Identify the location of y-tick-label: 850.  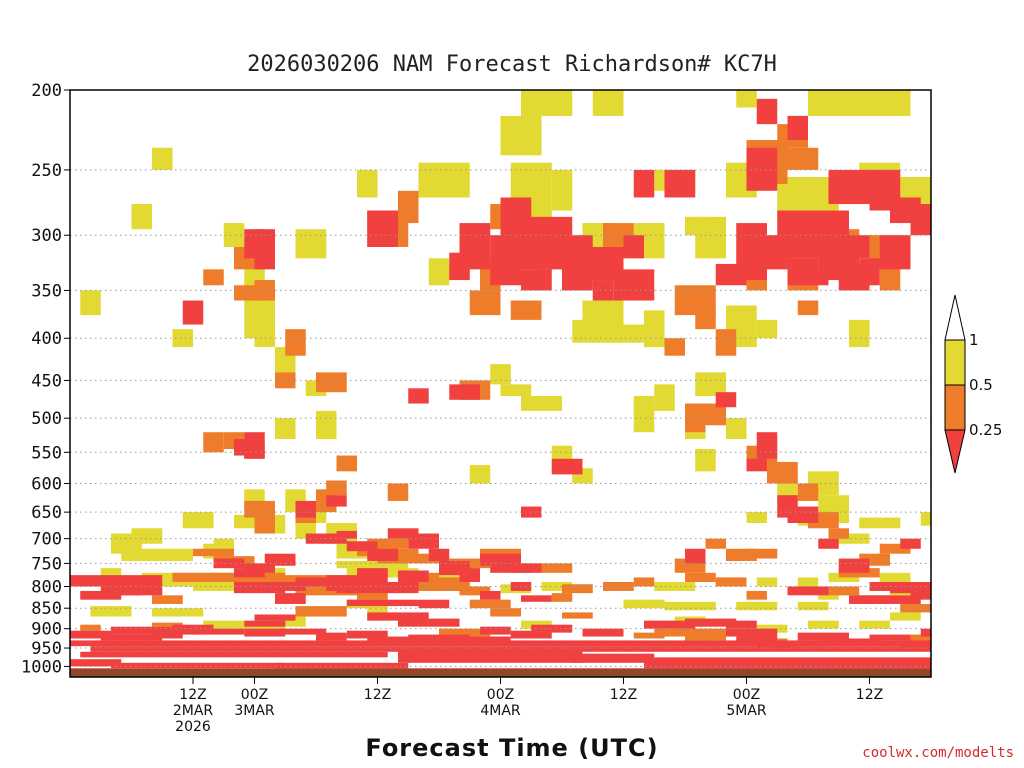
(46, 609).